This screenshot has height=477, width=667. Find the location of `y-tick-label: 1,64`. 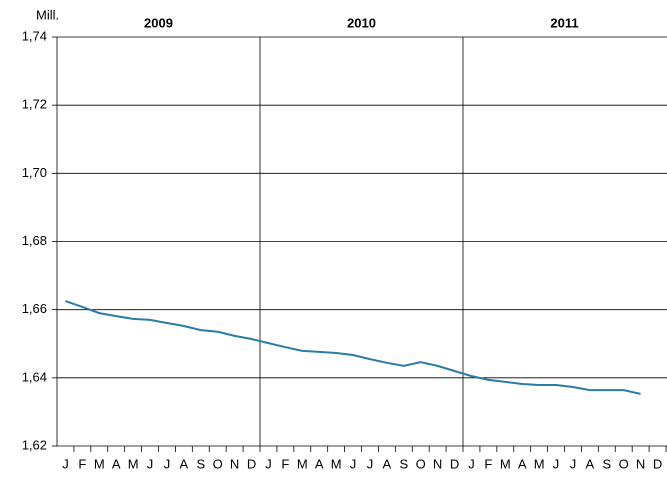

y-tick-label: 1,64 is located at coordinates (34, 376).